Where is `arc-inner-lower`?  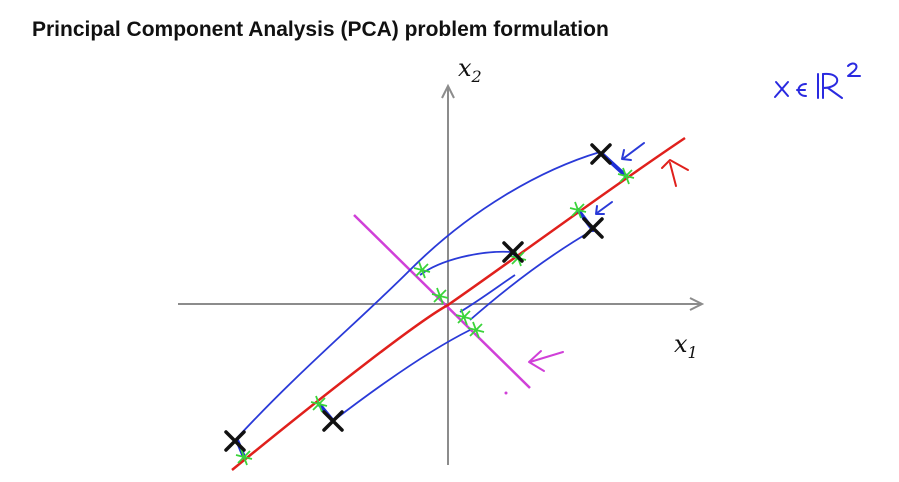
arc-inner-lower is located at coordinates (401, 375).